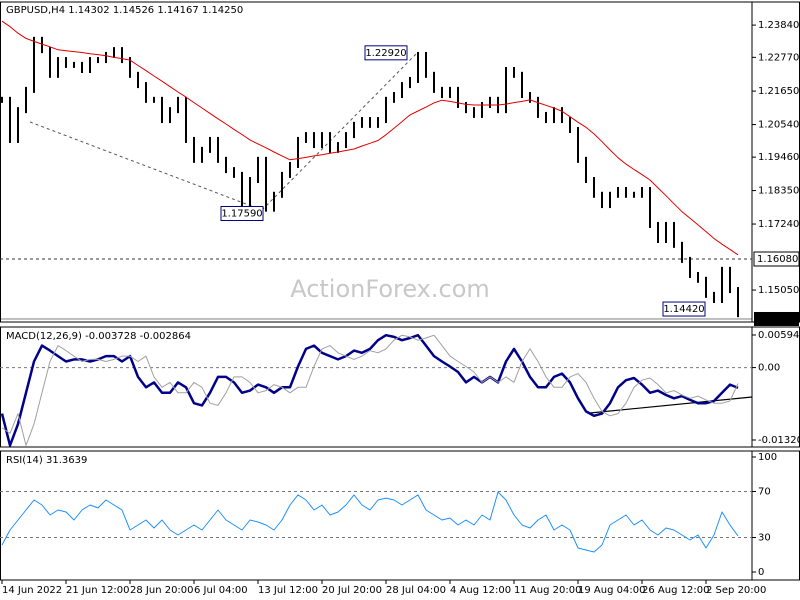 This screenshot has height=600, width=800. I want to click on y-tick-label: 0, so click(761, 572).